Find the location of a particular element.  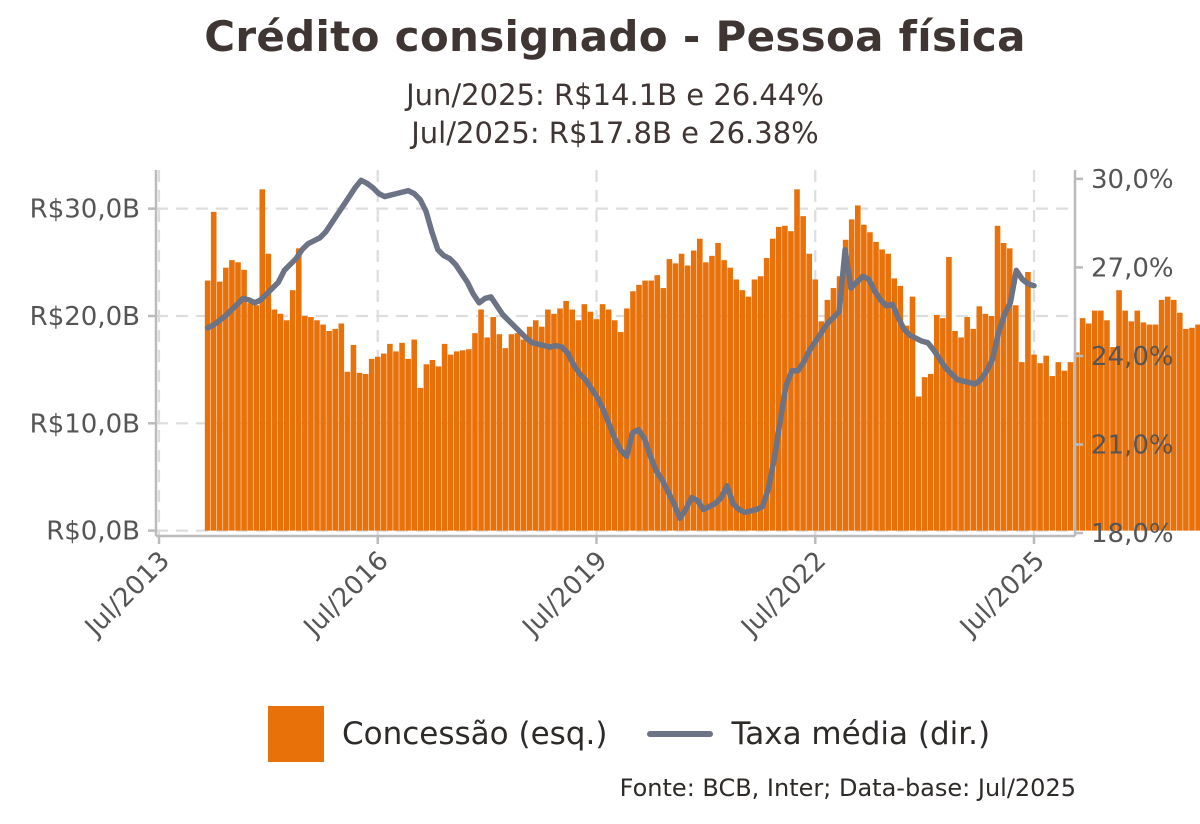

x-tick-label: Jul/2013 is located at coordinates (127, 595).